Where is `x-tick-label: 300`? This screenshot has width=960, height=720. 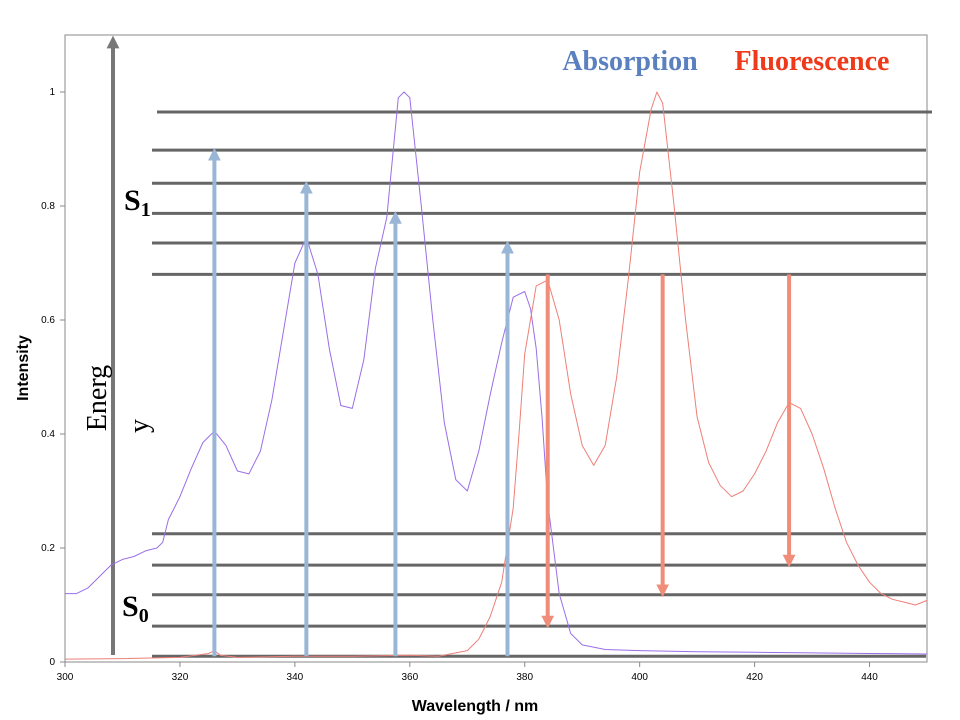
x-tick-label: 300 is located at coordinates (65, 677).